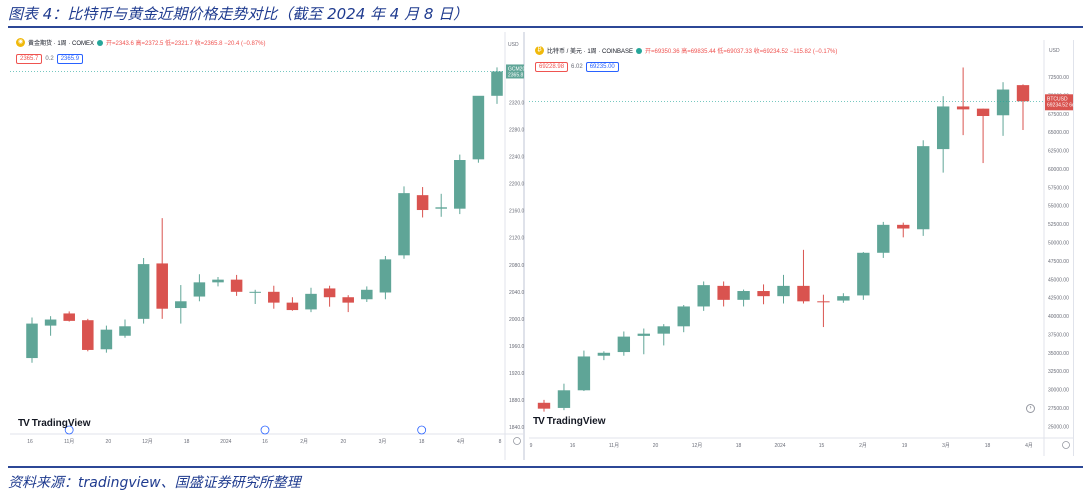 The width and height of the screenshot is (1087, 504). What do you see at coordinates (516, 75) in the screenshot?
I see `last-price-value: 2365.8` at bounding box center [516, 75].